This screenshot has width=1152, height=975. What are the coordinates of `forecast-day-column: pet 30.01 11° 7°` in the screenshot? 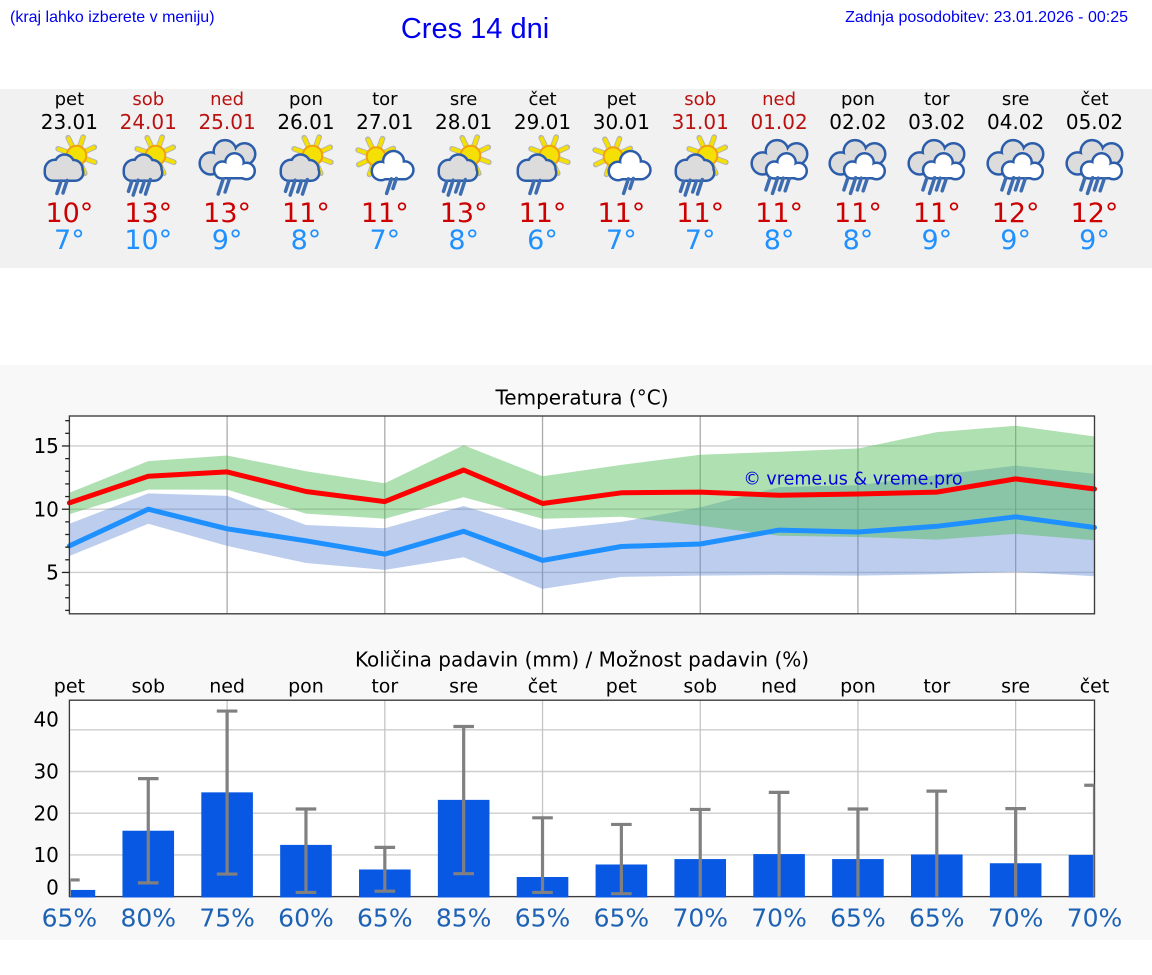 It's located at (621, 178).